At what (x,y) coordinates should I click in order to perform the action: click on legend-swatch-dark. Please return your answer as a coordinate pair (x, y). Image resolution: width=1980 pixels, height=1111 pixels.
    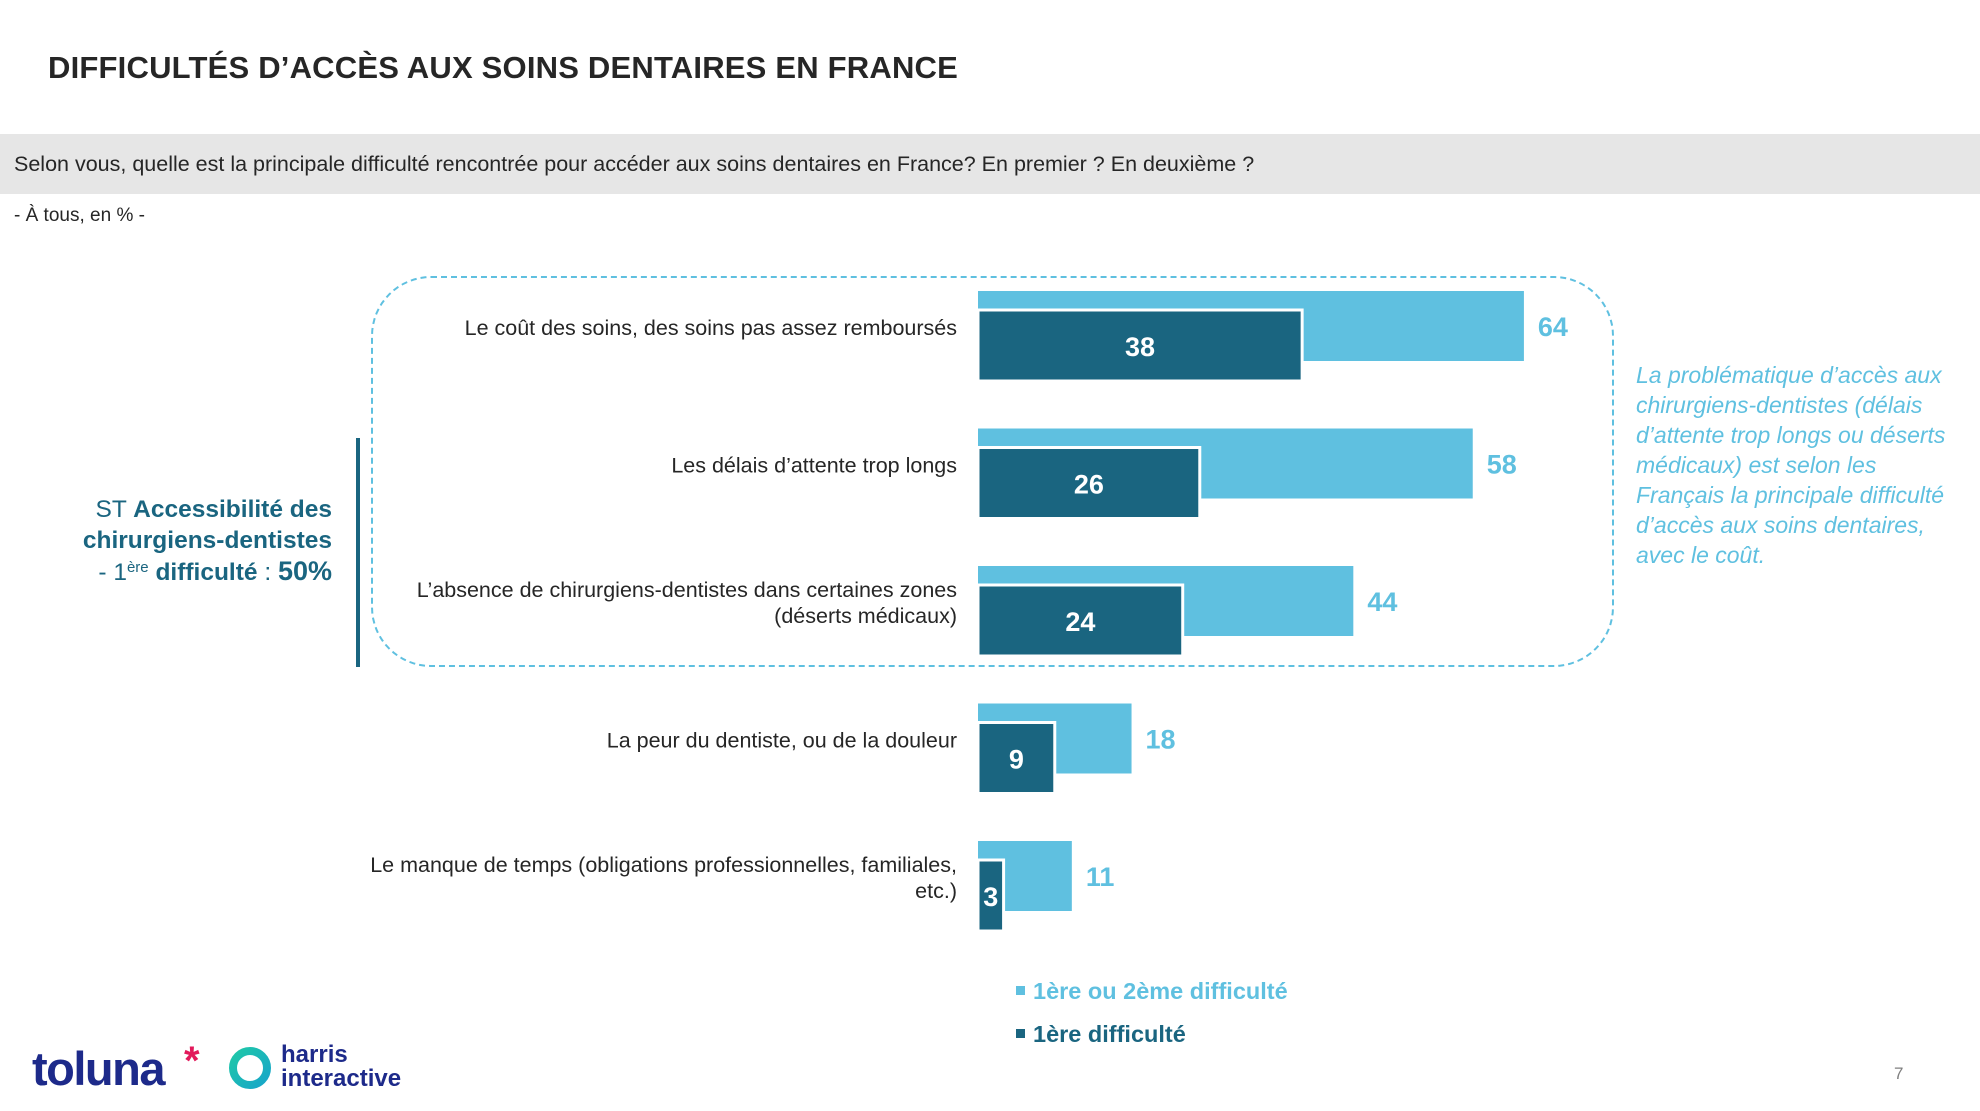
    Looking at the image, I should click on (1020, 1033).